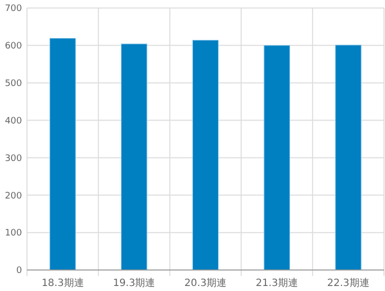  Describe the element at coordinates (13, 47) in the screenshot. I see `y-tick-label: 600` at that location.